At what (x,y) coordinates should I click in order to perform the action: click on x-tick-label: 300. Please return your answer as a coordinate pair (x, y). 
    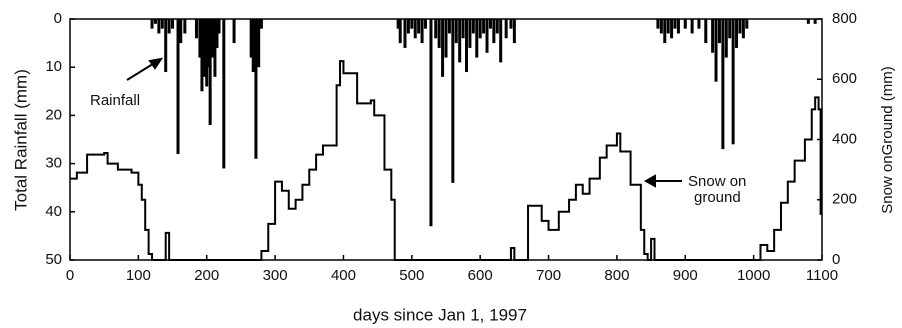
    Looking at the image, I should click on (275, 275).